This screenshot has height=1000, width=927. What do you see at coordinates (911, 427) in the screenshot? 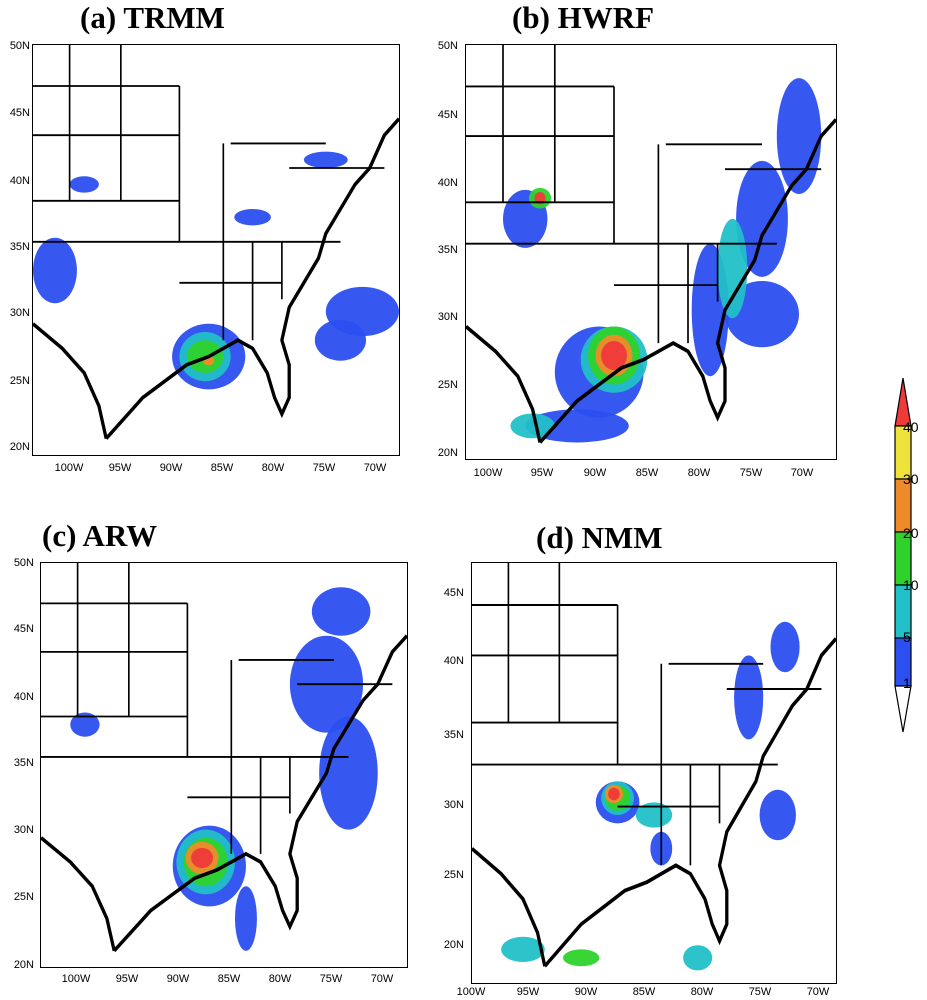
I see `colorbar-label-40: 40` at bounding box center [911, 427].